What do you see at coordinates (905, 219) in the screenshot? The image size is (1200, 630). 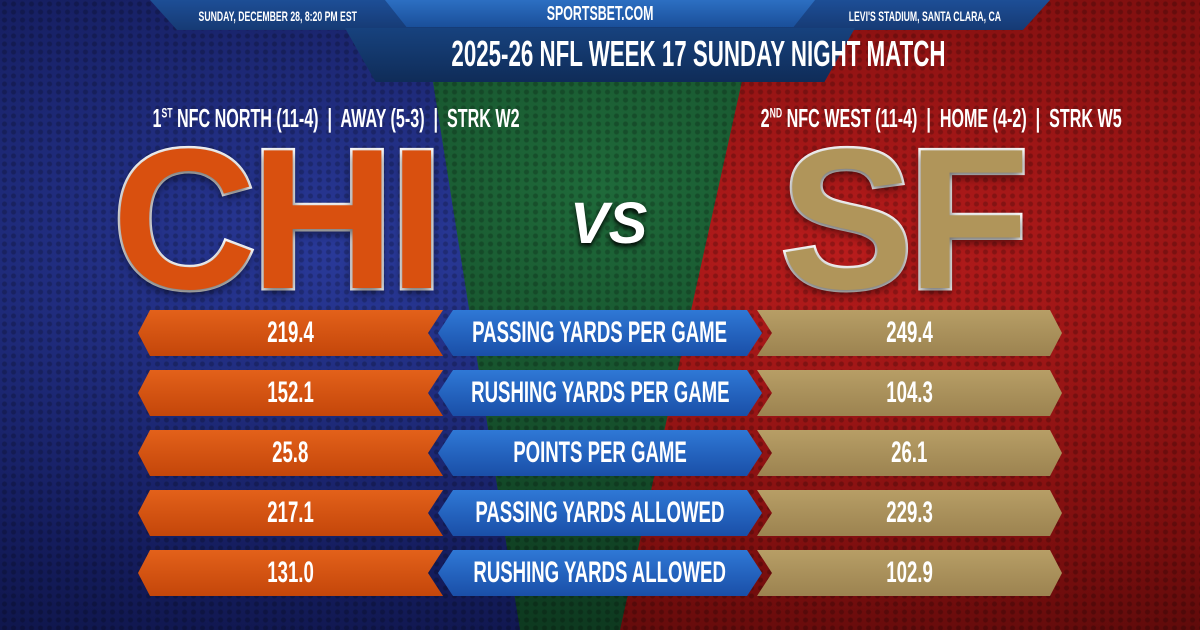 I see `home-team-abbr: SF` at bounding box center [905, 219].